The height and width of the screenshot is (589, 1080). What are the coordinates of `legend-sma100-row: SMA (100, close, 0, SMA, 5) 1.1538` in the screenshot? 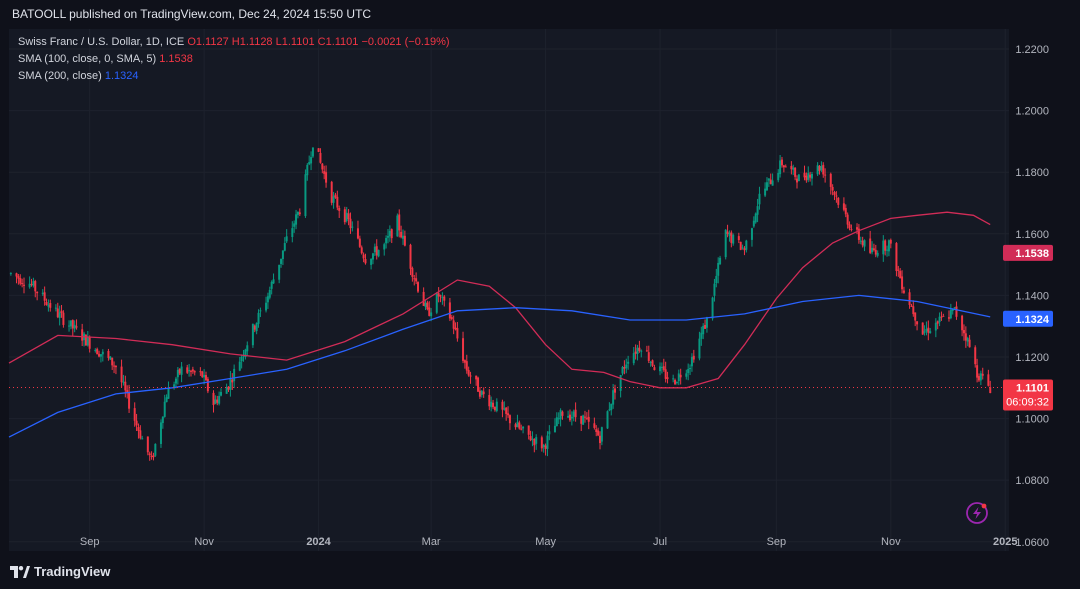 It's located at (234, 59).